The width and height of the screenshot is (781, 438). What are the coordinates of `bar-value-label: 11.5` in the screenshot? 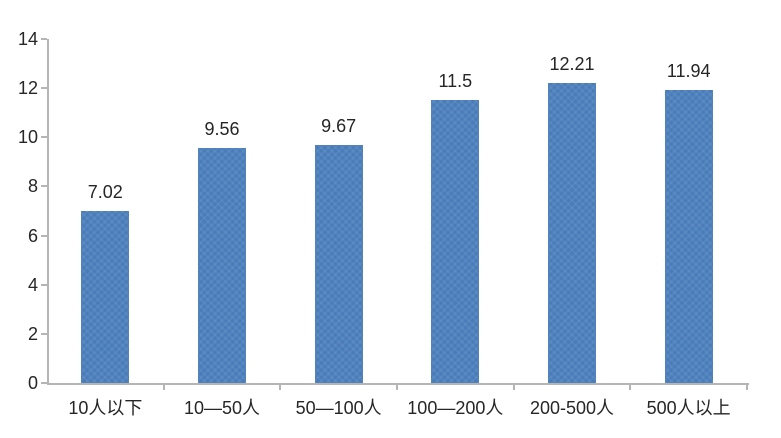 It's located at (455, 81).